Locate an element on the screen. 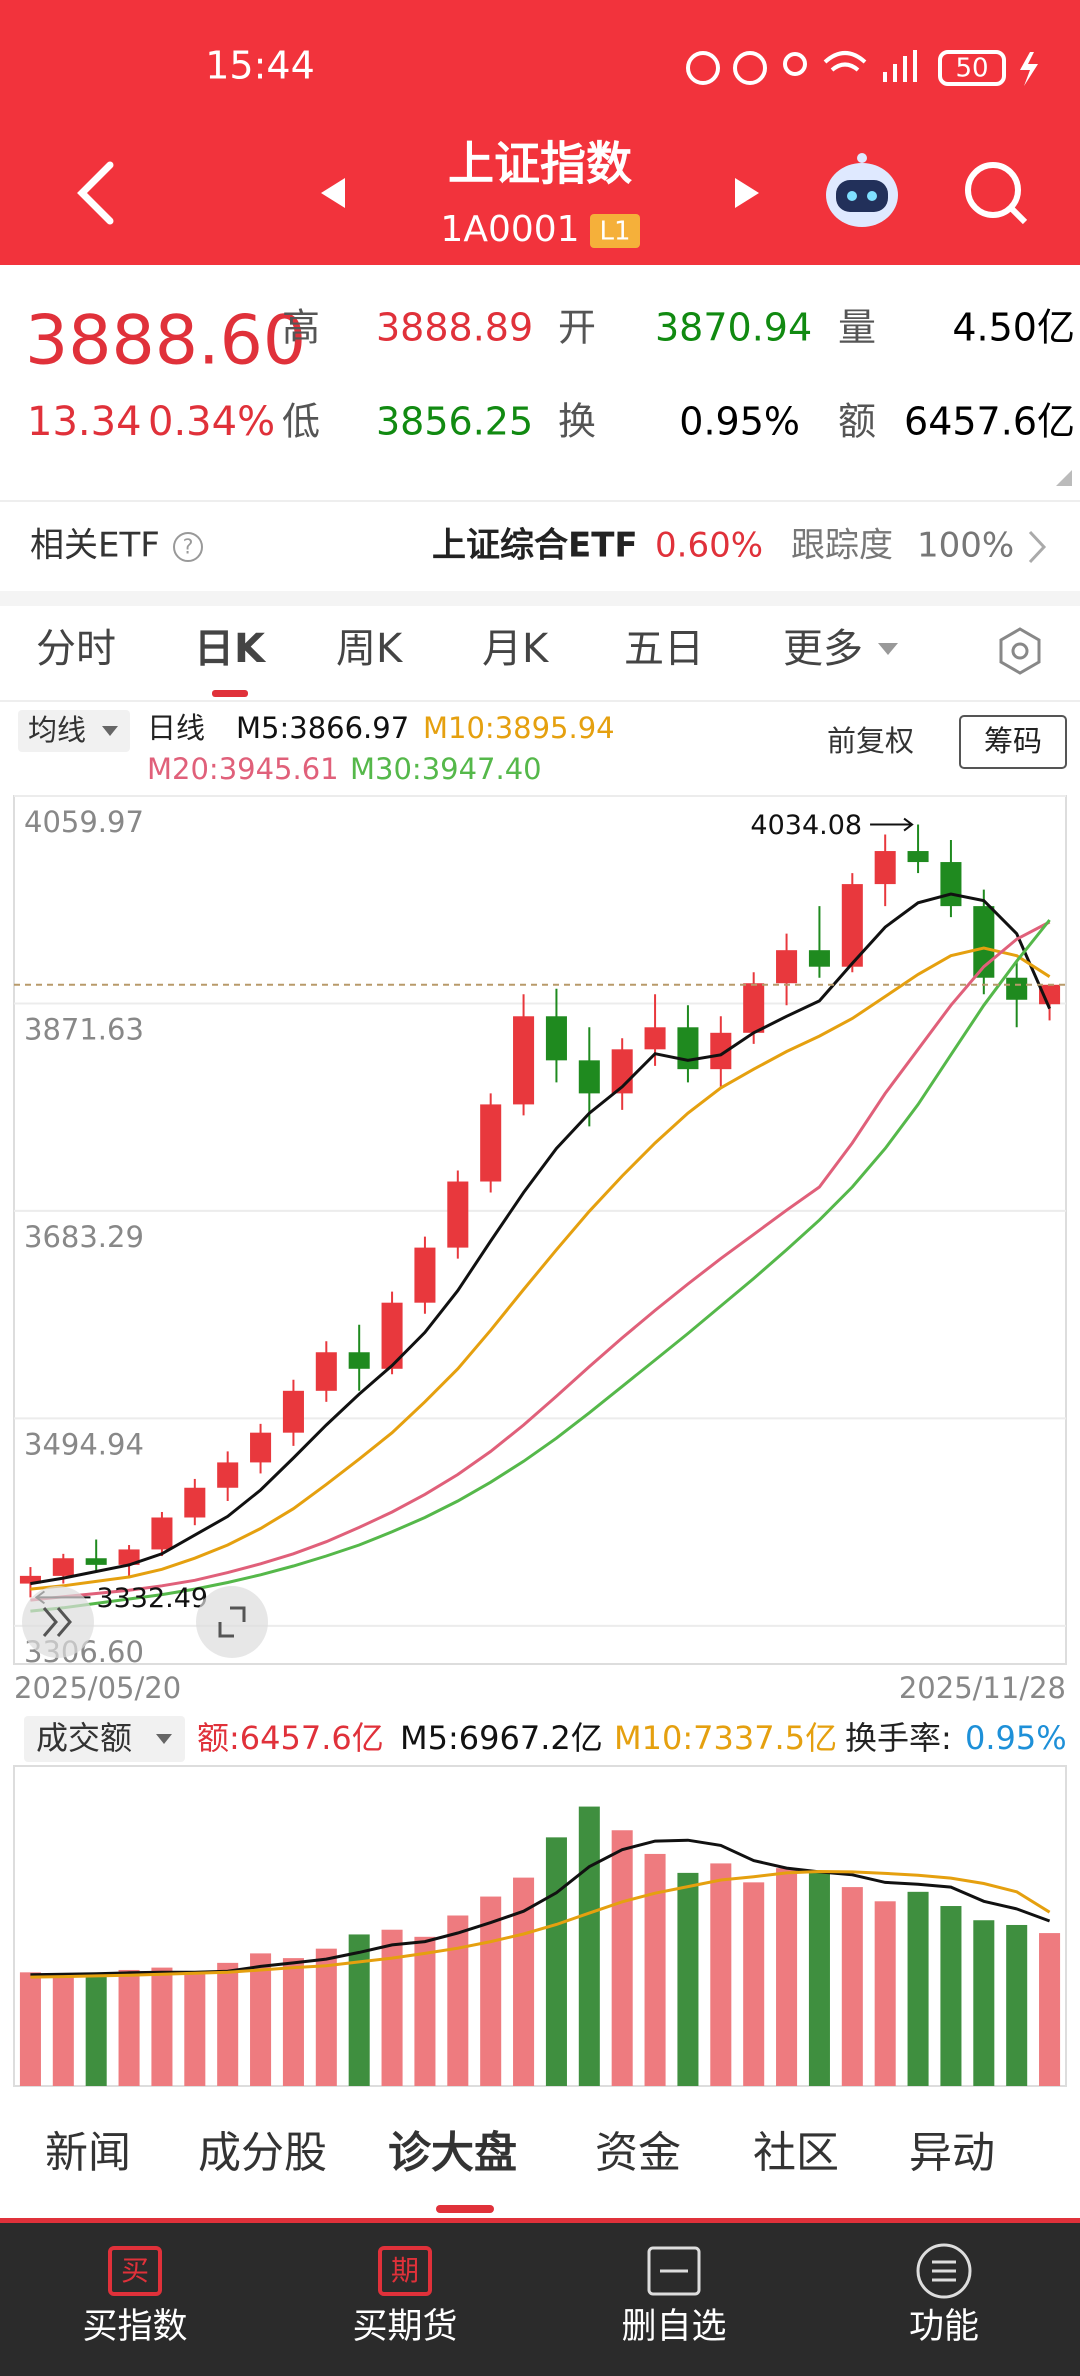 The height and width of the screenshot is (2376, 1080). turnover-label: 换手率: is located at coordinates (898, 1738).